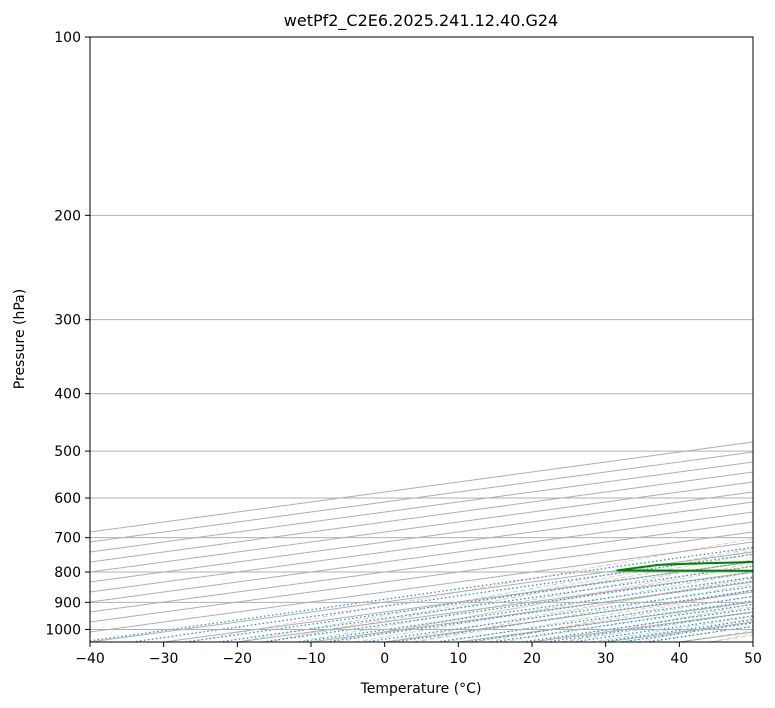 The image size is (775, 708). What do you see at coordinates (67, 499) in the screenshot?
I see `y-tick-label: 600` at bounding box center [67, 499].